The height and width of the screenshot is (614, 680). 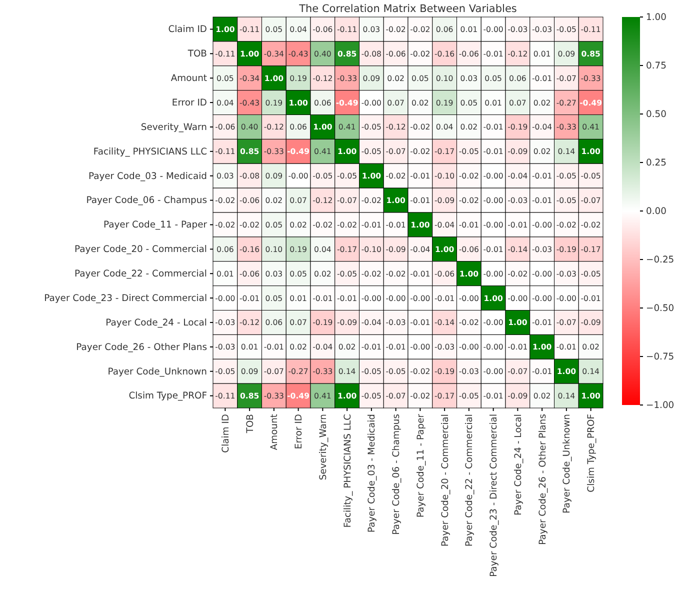 I want to click on x-tick-label: Payer Code_26 - Other Plans, so click(x=542, y=479).